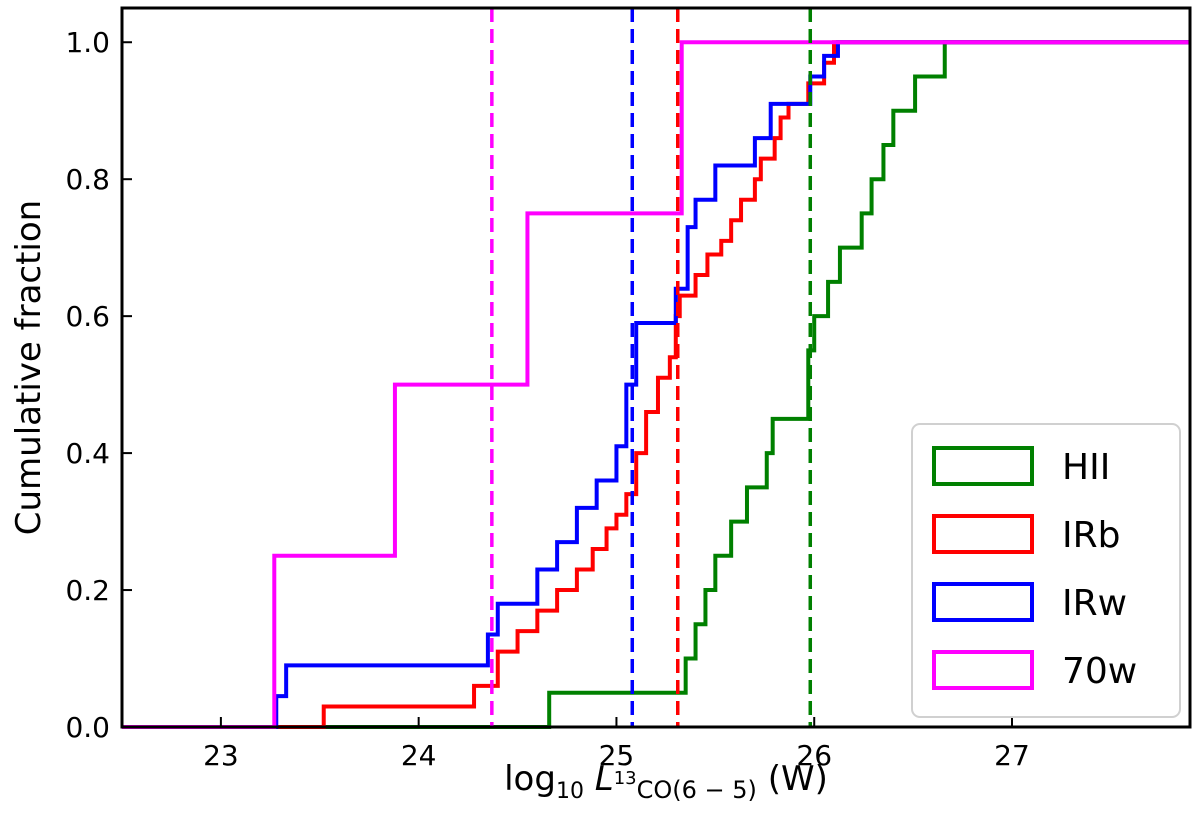  I want to click on y-tick-label: 0.8, so click(87, 179).